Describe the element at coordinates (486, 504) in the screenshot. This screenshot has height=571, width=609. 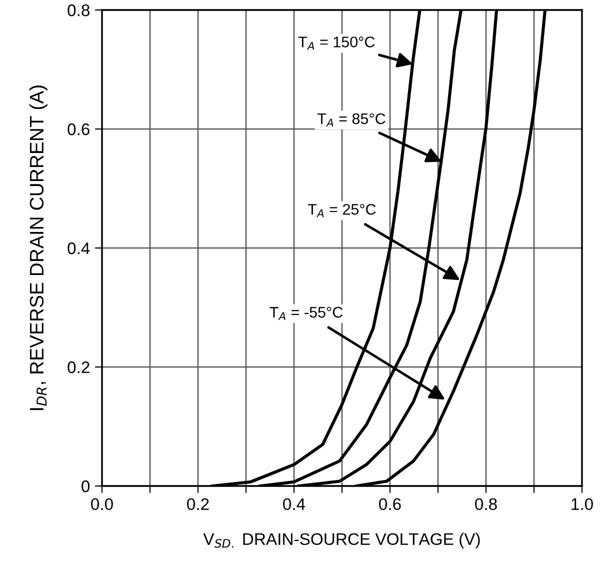
I see `x-tick-label: 0.8` at that location.